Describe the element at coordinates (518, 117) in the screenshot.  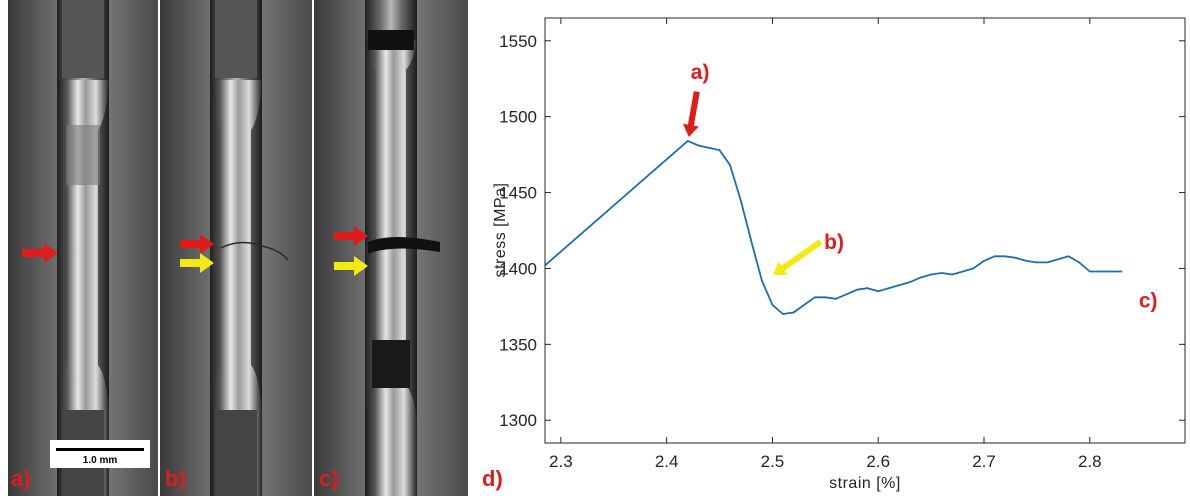
I see `y-tick-label: 1500` at that location.